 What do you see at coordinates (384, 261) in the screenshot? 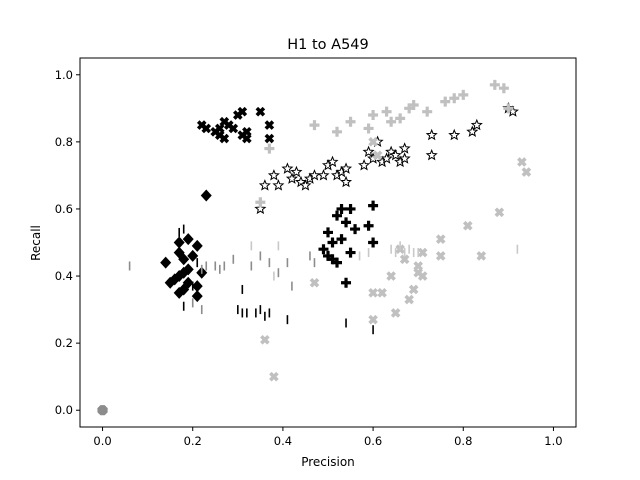
I see `series-8-vline` at bounding box center [384, 261].